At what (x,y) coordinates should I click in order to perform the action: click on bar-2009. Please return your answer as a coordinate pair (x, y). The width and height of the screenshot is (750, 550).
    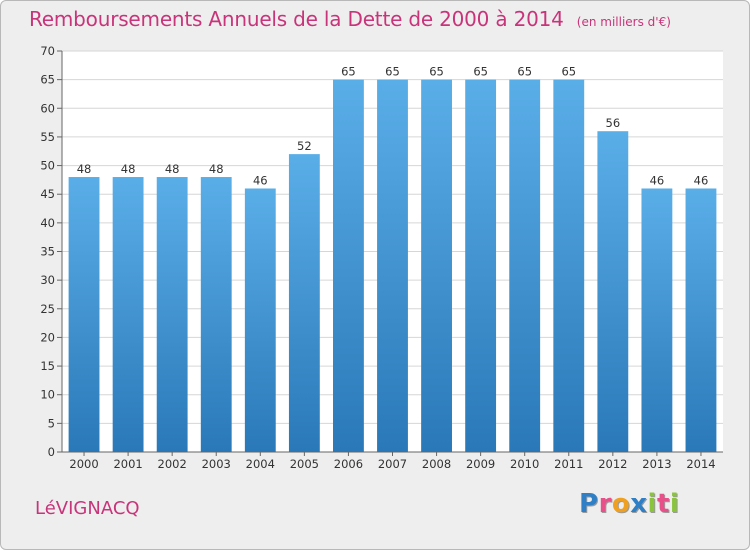
    Looking at the image, I should click on (481, 266).